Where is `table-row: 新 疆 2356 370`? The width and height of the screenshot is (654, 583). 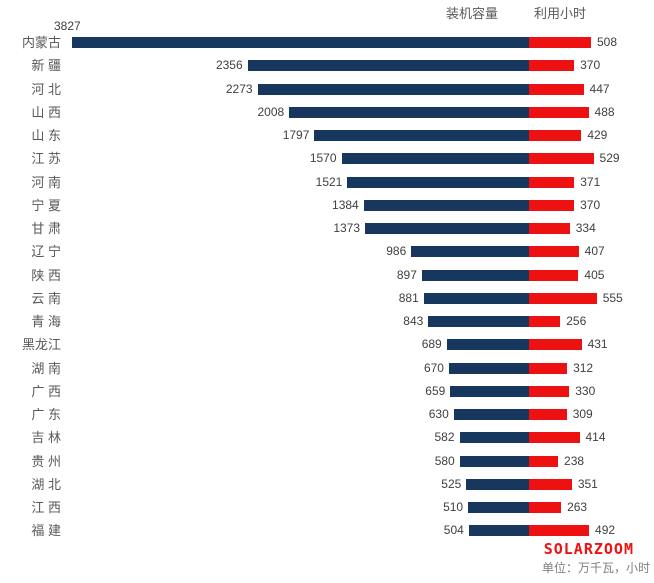
table-row: 新 疆 2356 370 is located at coordinates (327, 65).